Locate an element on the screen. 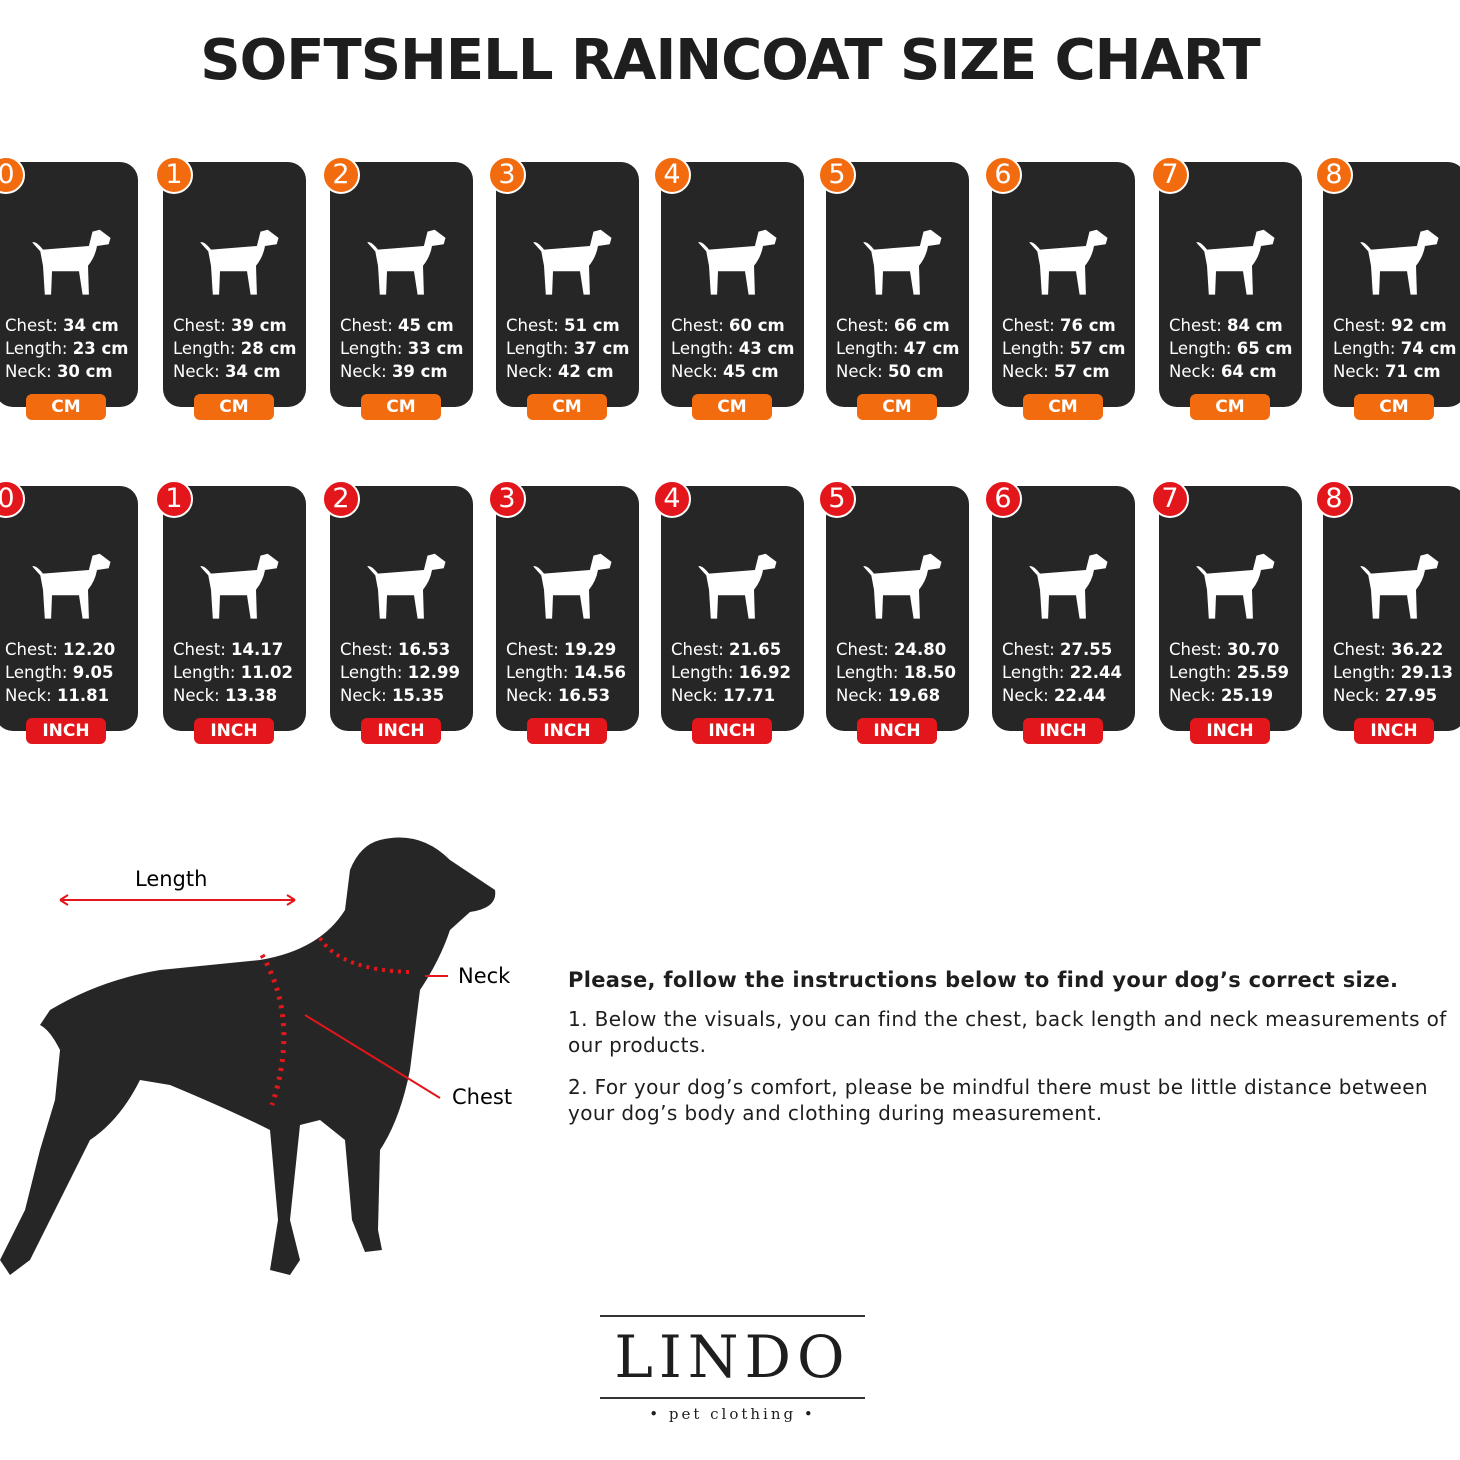 The height and width of the screenshot is (1460, 1460). size-card: Chest: 30.70 Length: 25.59 Neck: 25.19 INCH is located at coordinates (1230, 615).